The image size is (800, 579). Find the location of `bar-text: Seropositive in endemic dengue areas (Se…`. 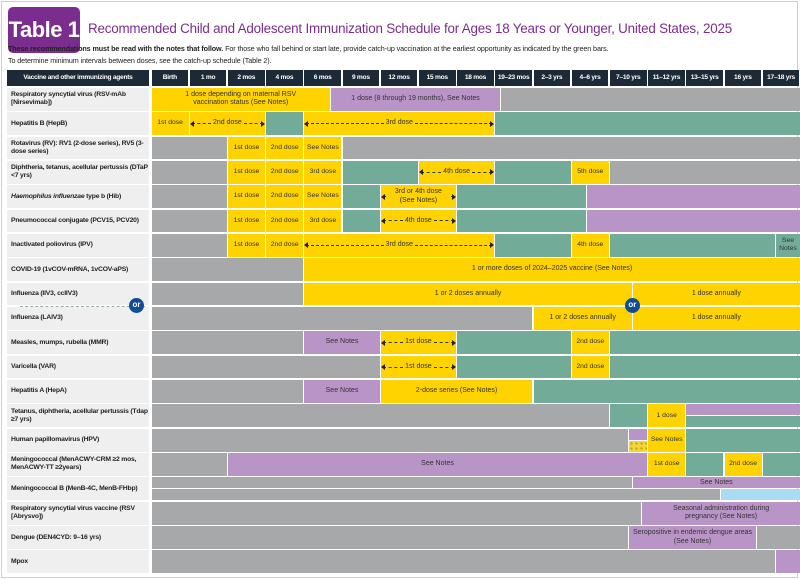

bar-text: Seropositive in endemic dengue areas (Se… is located at coordinates (692, 537).